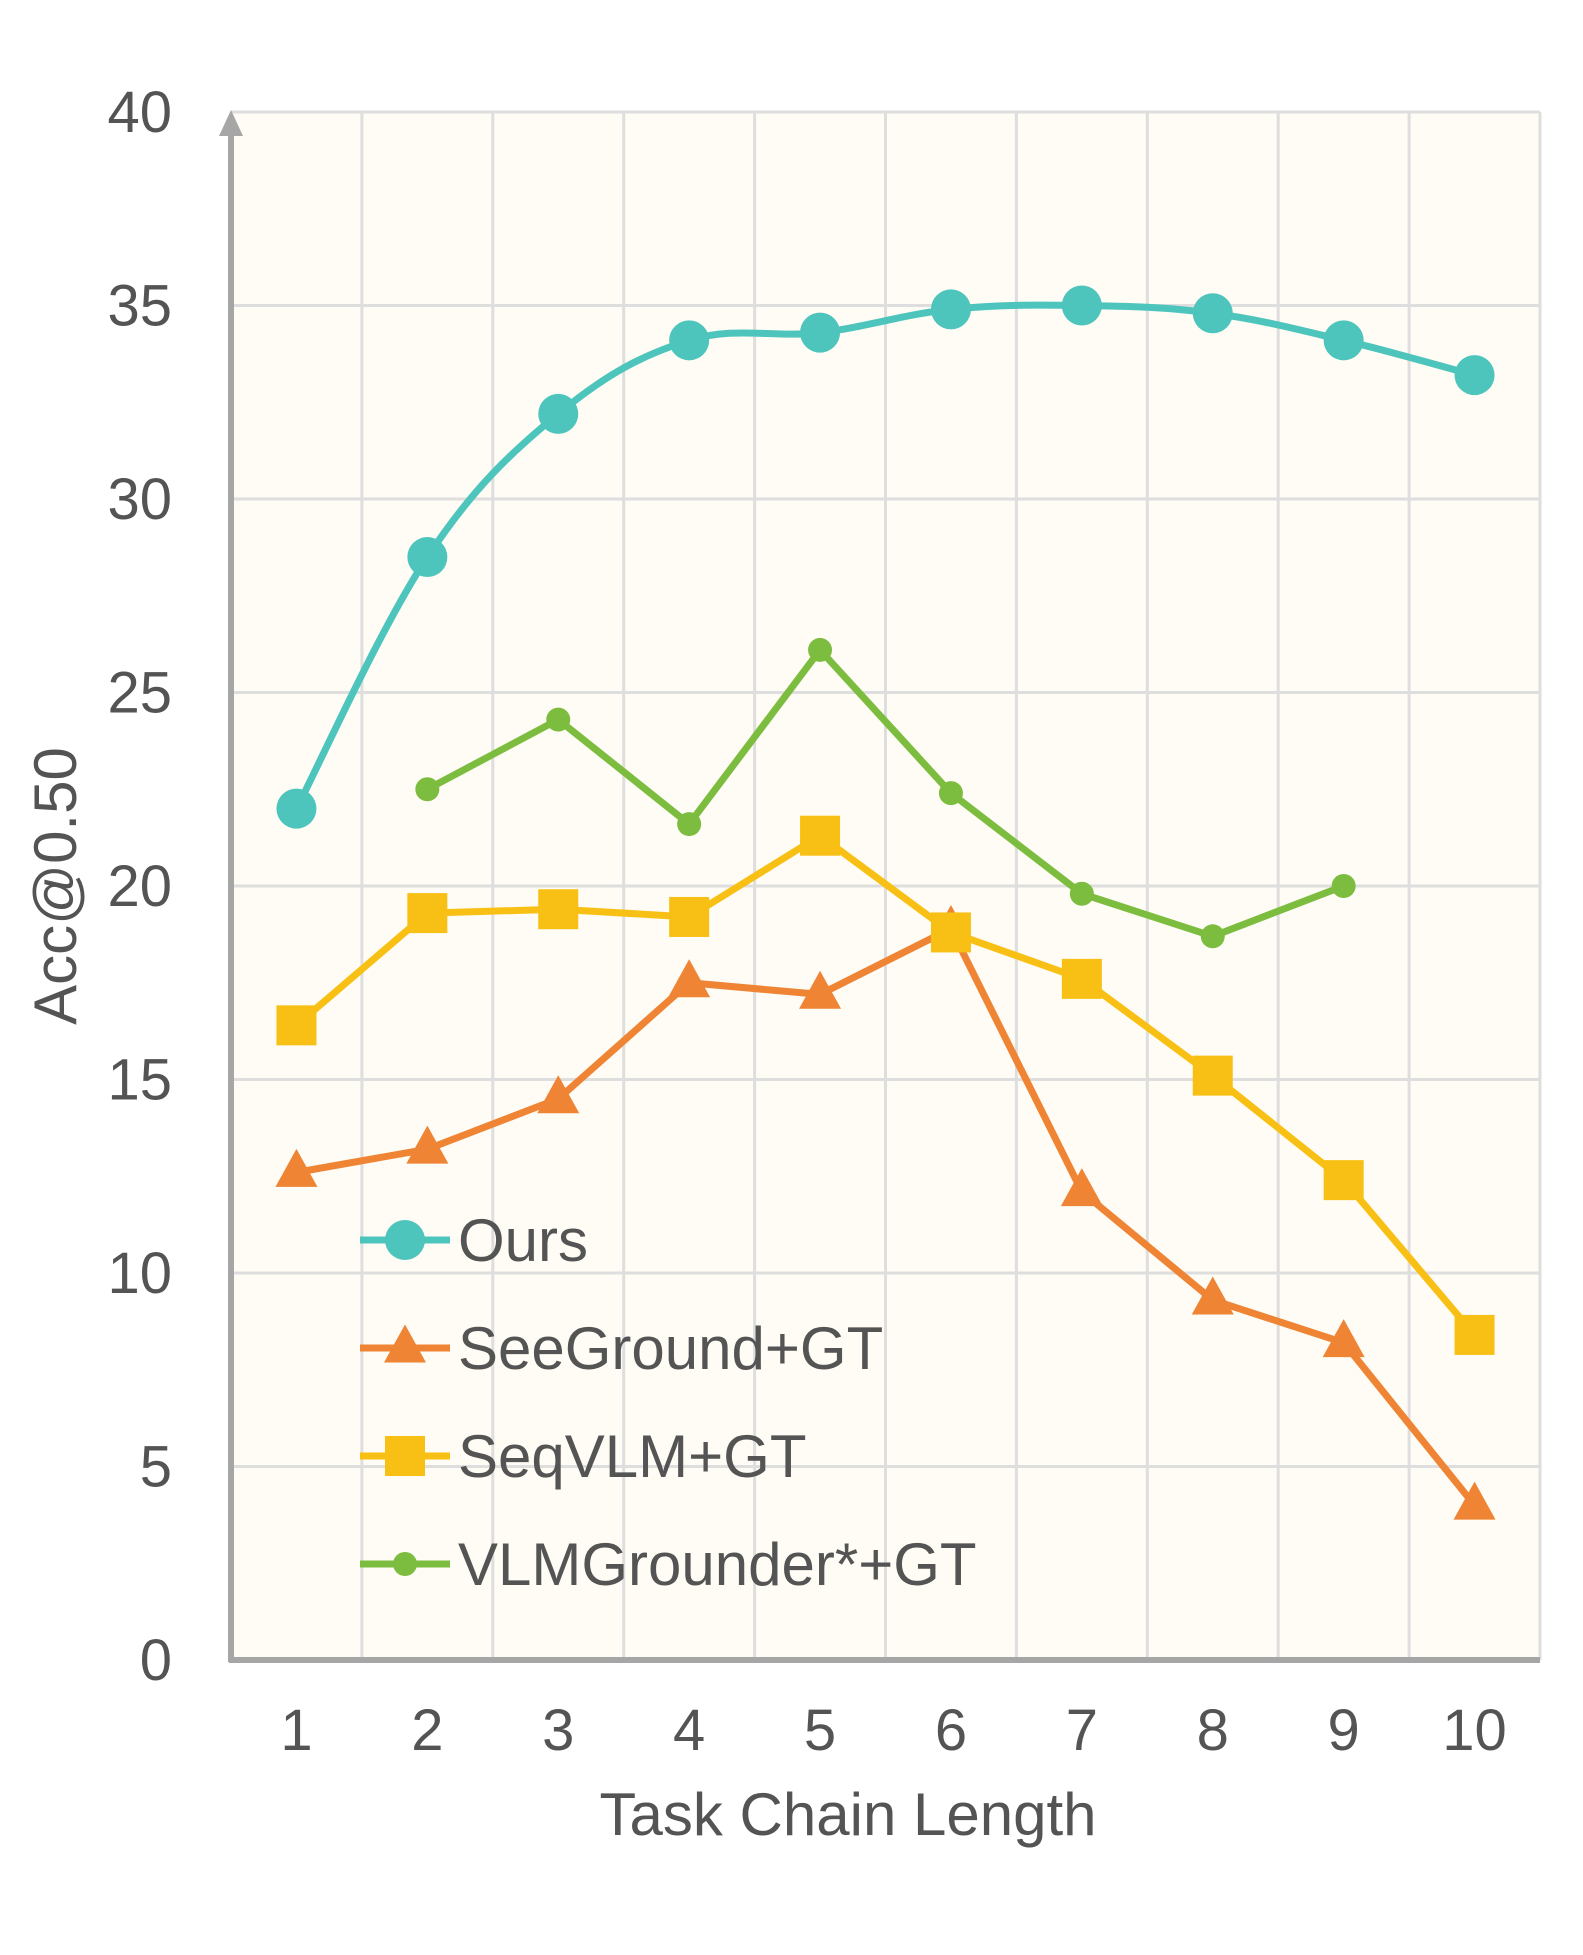 This screenshot has height=1955, width=1583. What do you see at coordinates (668, 1402) in the screenshot?
I see `legend: Ours SeeGround+GT SeqVLM+GT VLMGrounder*+GT` at bounding box center [668, 1402].